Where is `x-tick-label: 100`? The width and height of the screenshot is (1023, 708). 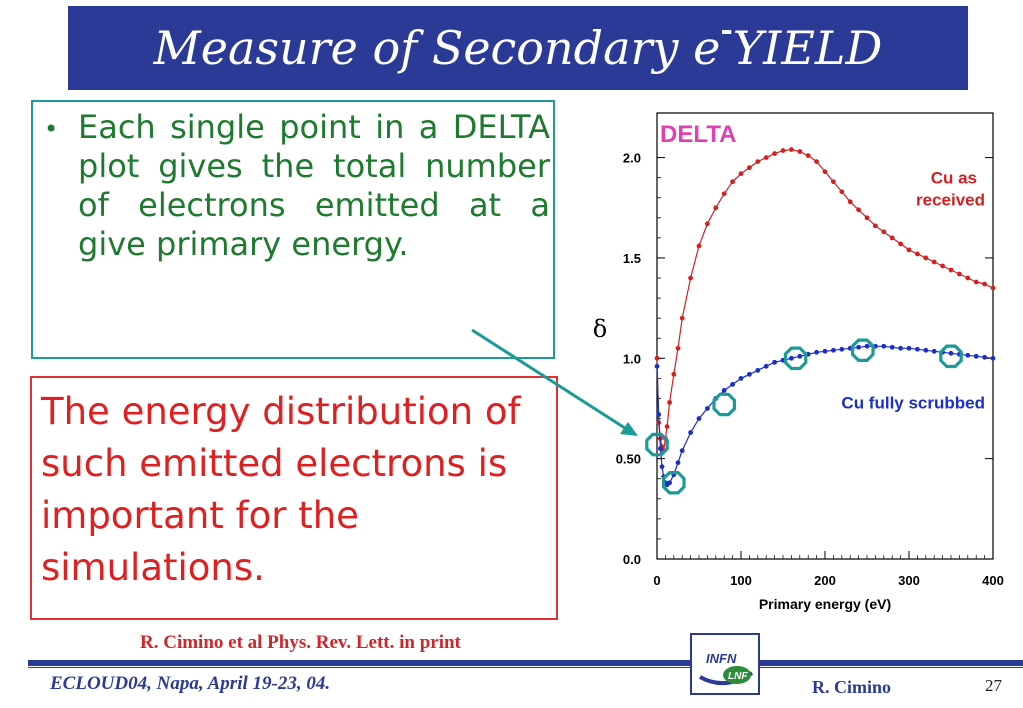
x-tick-label: 100 is located at coordinates (741, 580).